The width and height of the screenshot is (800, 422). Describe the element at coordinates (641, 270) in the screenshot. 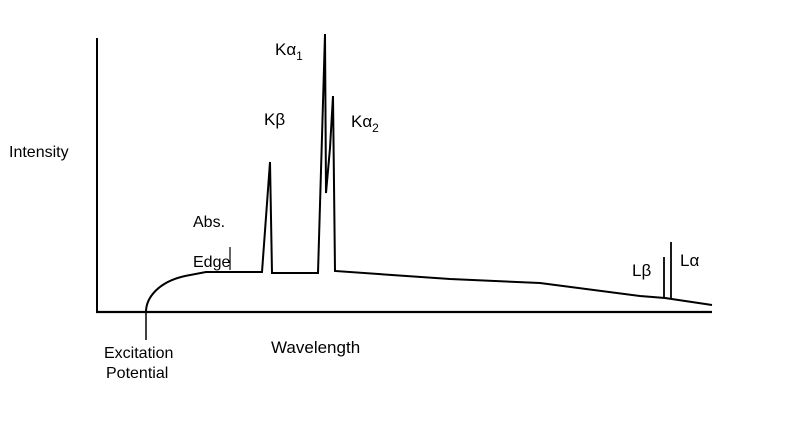

I see `l-beta-label: Lβ` at that location.